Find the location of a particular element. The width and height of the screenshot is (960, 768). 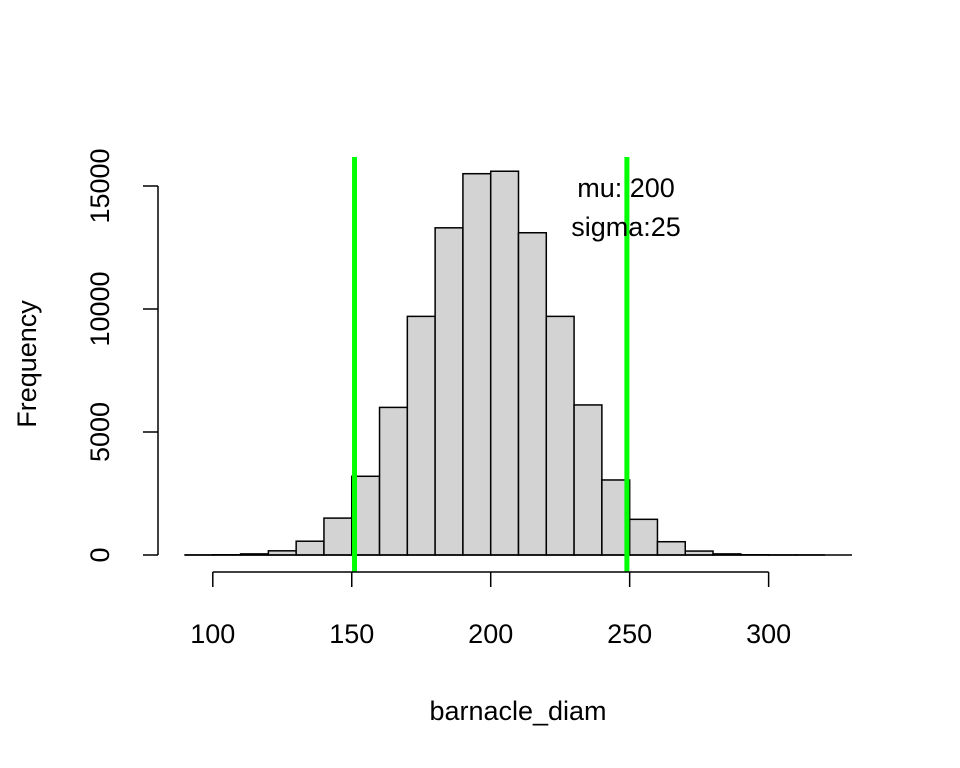

x-tick-label: 150 is located at coordinates (351, 634).